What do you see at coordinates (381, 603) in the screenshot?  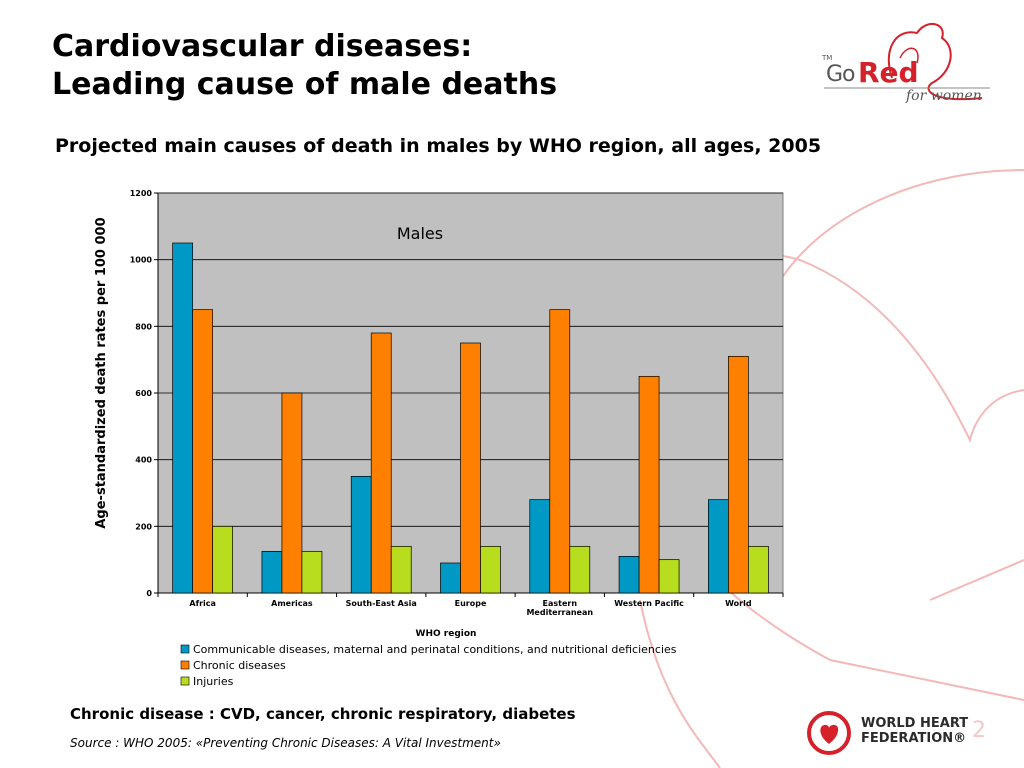 I see `x-tick-label: South-East Asia` at bounding box center [381, 603].